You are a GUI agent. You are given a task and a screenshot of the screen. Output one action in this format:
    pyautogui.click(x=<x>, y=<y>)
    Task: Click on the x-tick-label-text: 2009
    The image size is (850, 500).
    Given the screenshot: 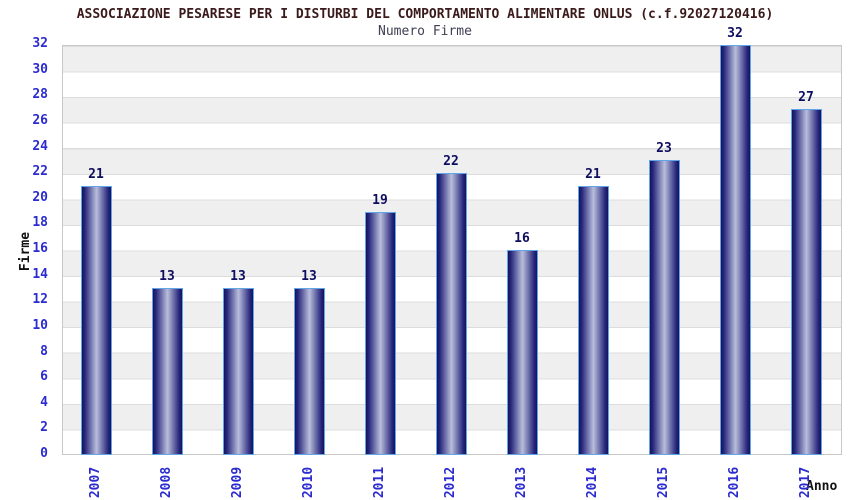 What is the action you would take?
    pyautogui.click(x=238, y=482)
    